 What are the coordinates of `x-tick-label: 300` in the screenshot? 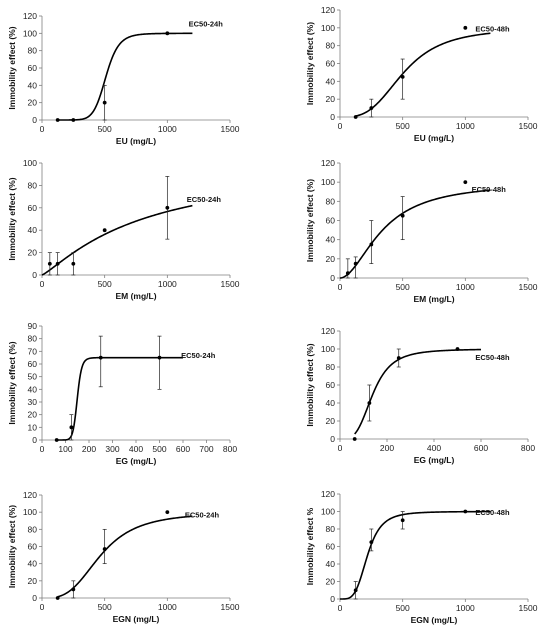 It's located at (112, 449).